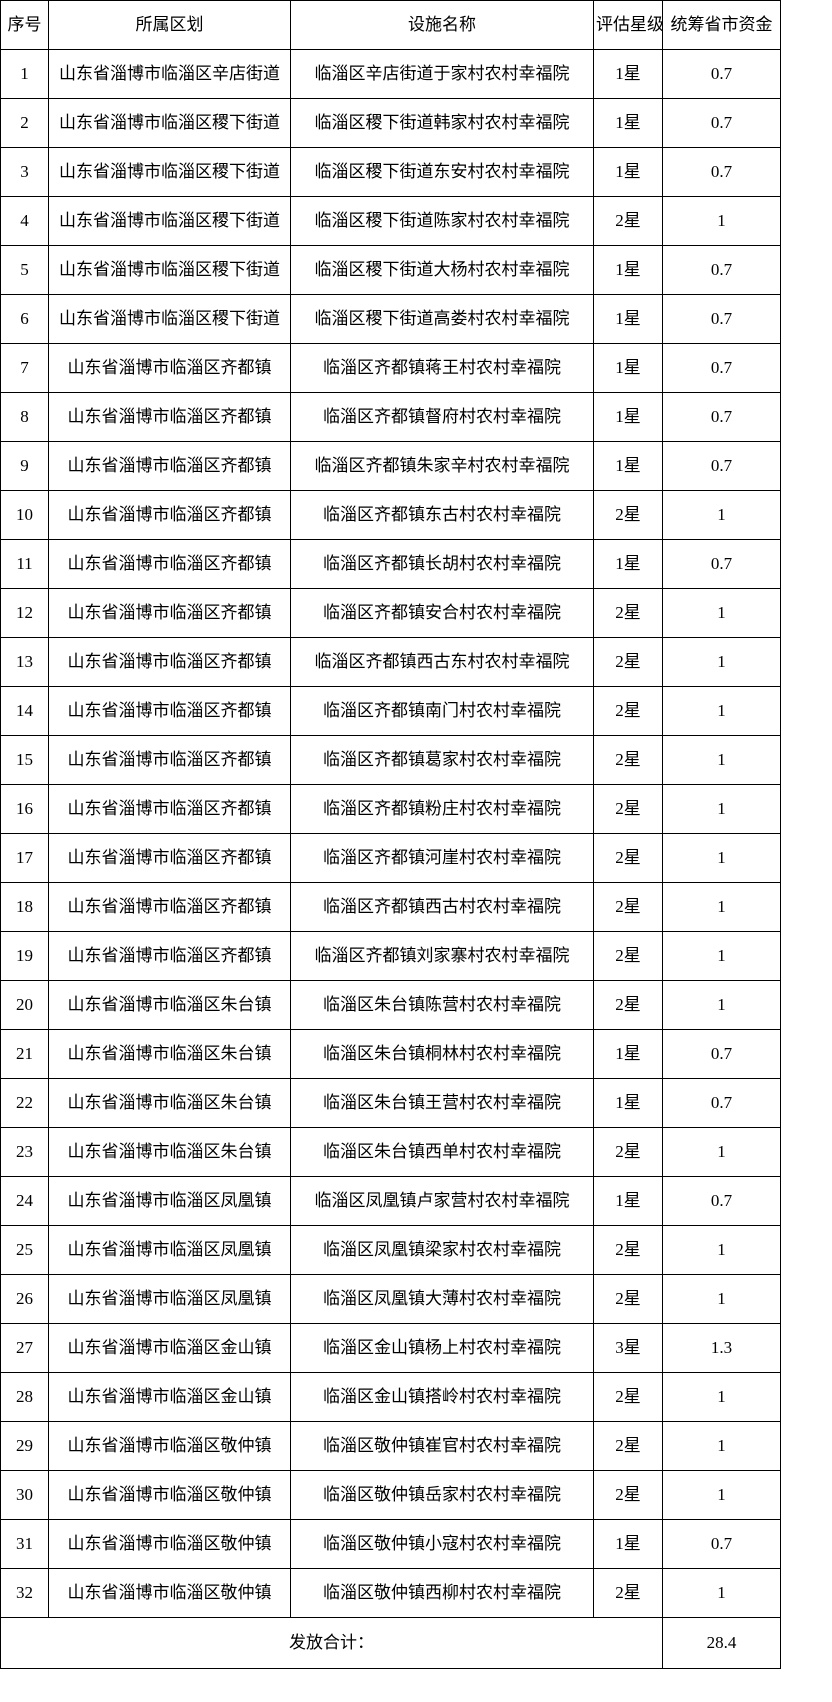 This screenshot has width=832, height=1702. Describe the element at coordinates (24, 319) in the screenshot. I see `cell-serial: 6` at that location.